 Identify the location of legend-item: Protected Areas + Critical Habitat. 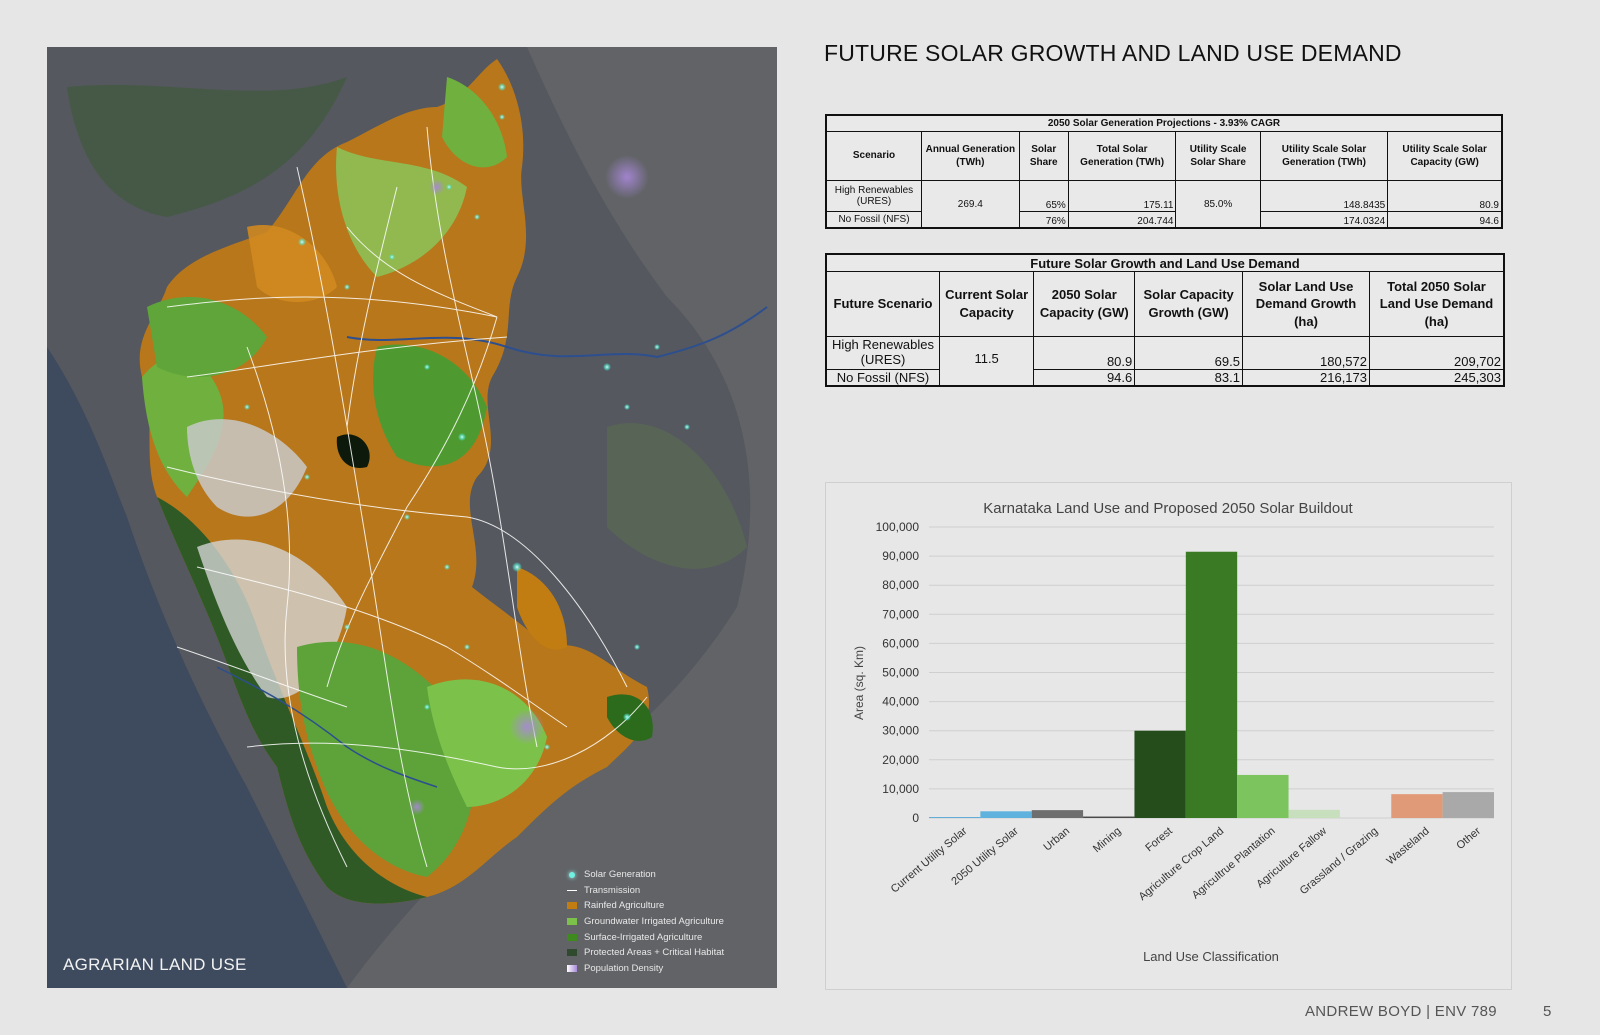
(669, 953).